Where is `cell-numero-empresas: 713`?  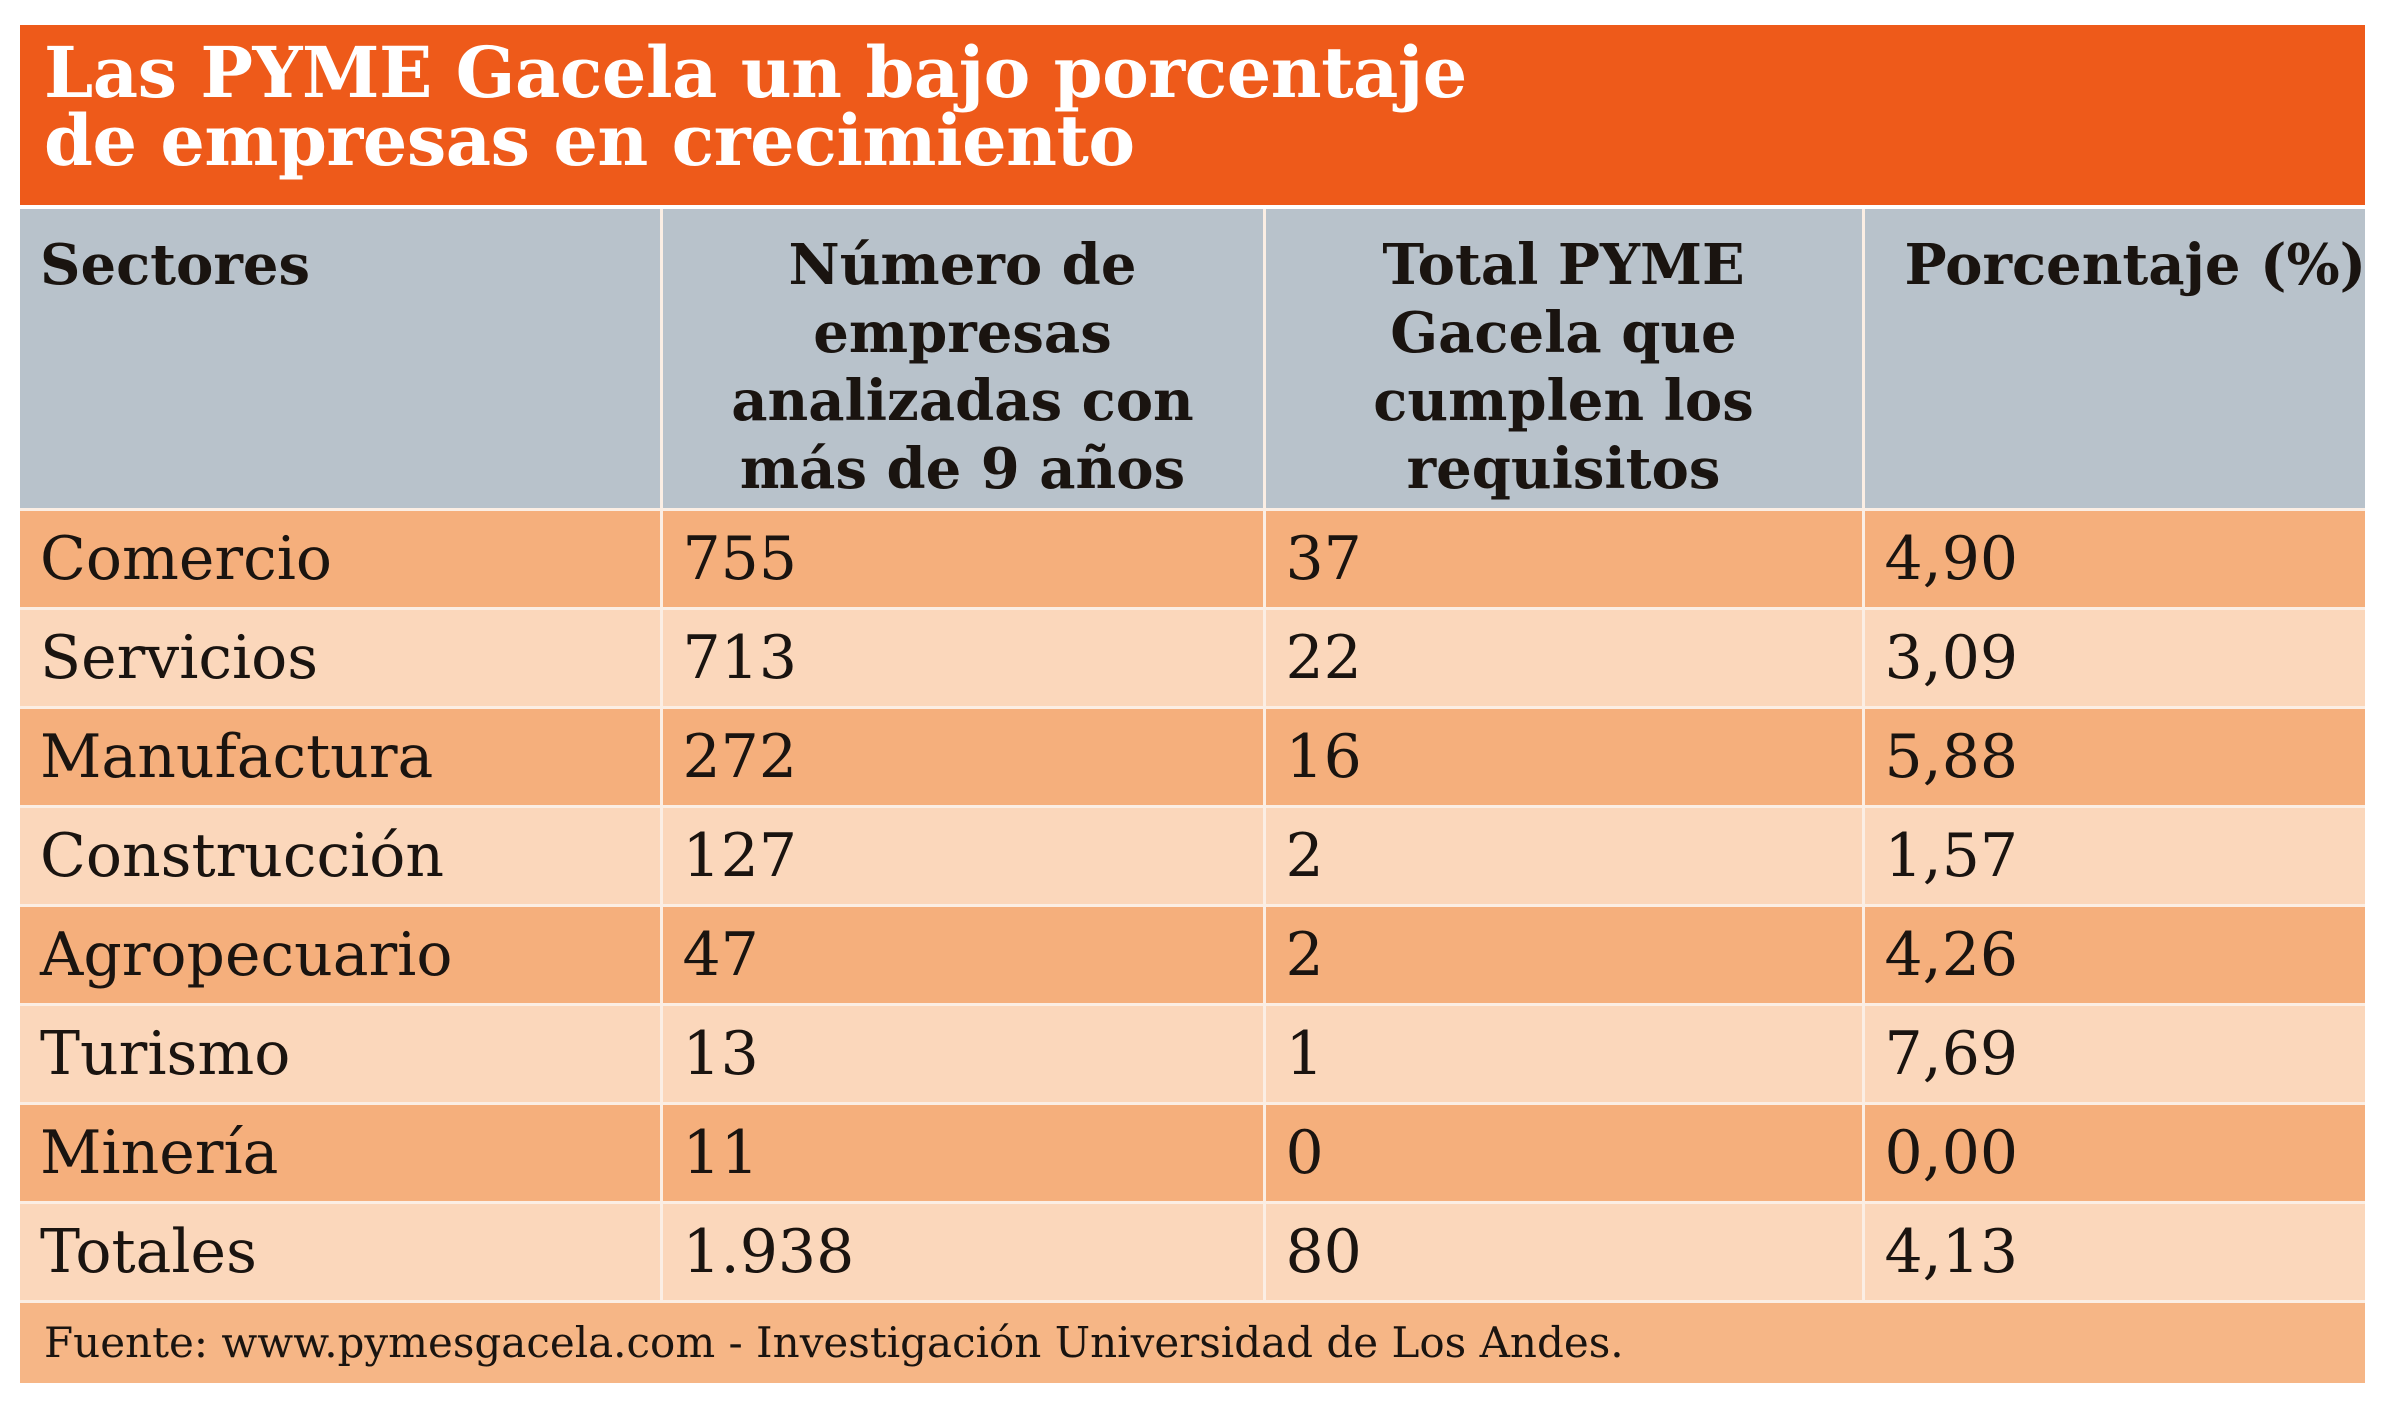
cell-numero-empresas: 713 is located at coordinates (963, 658).